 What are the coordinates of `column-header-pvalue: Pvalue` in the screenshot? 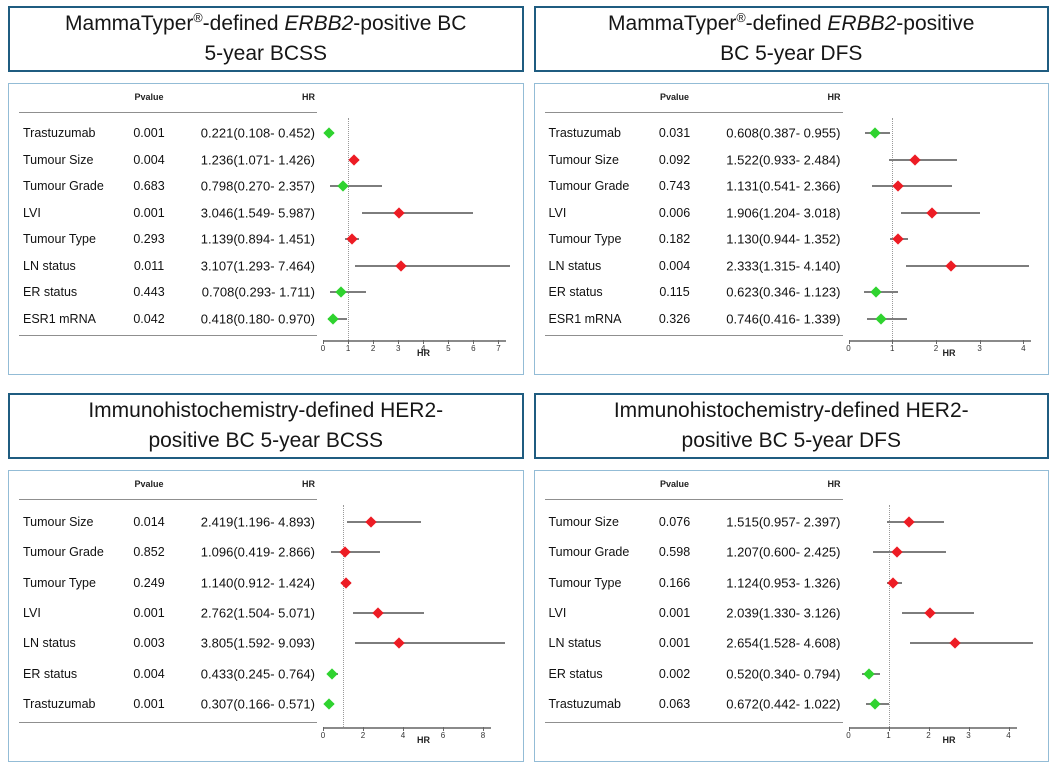 It's located at (674, 484).